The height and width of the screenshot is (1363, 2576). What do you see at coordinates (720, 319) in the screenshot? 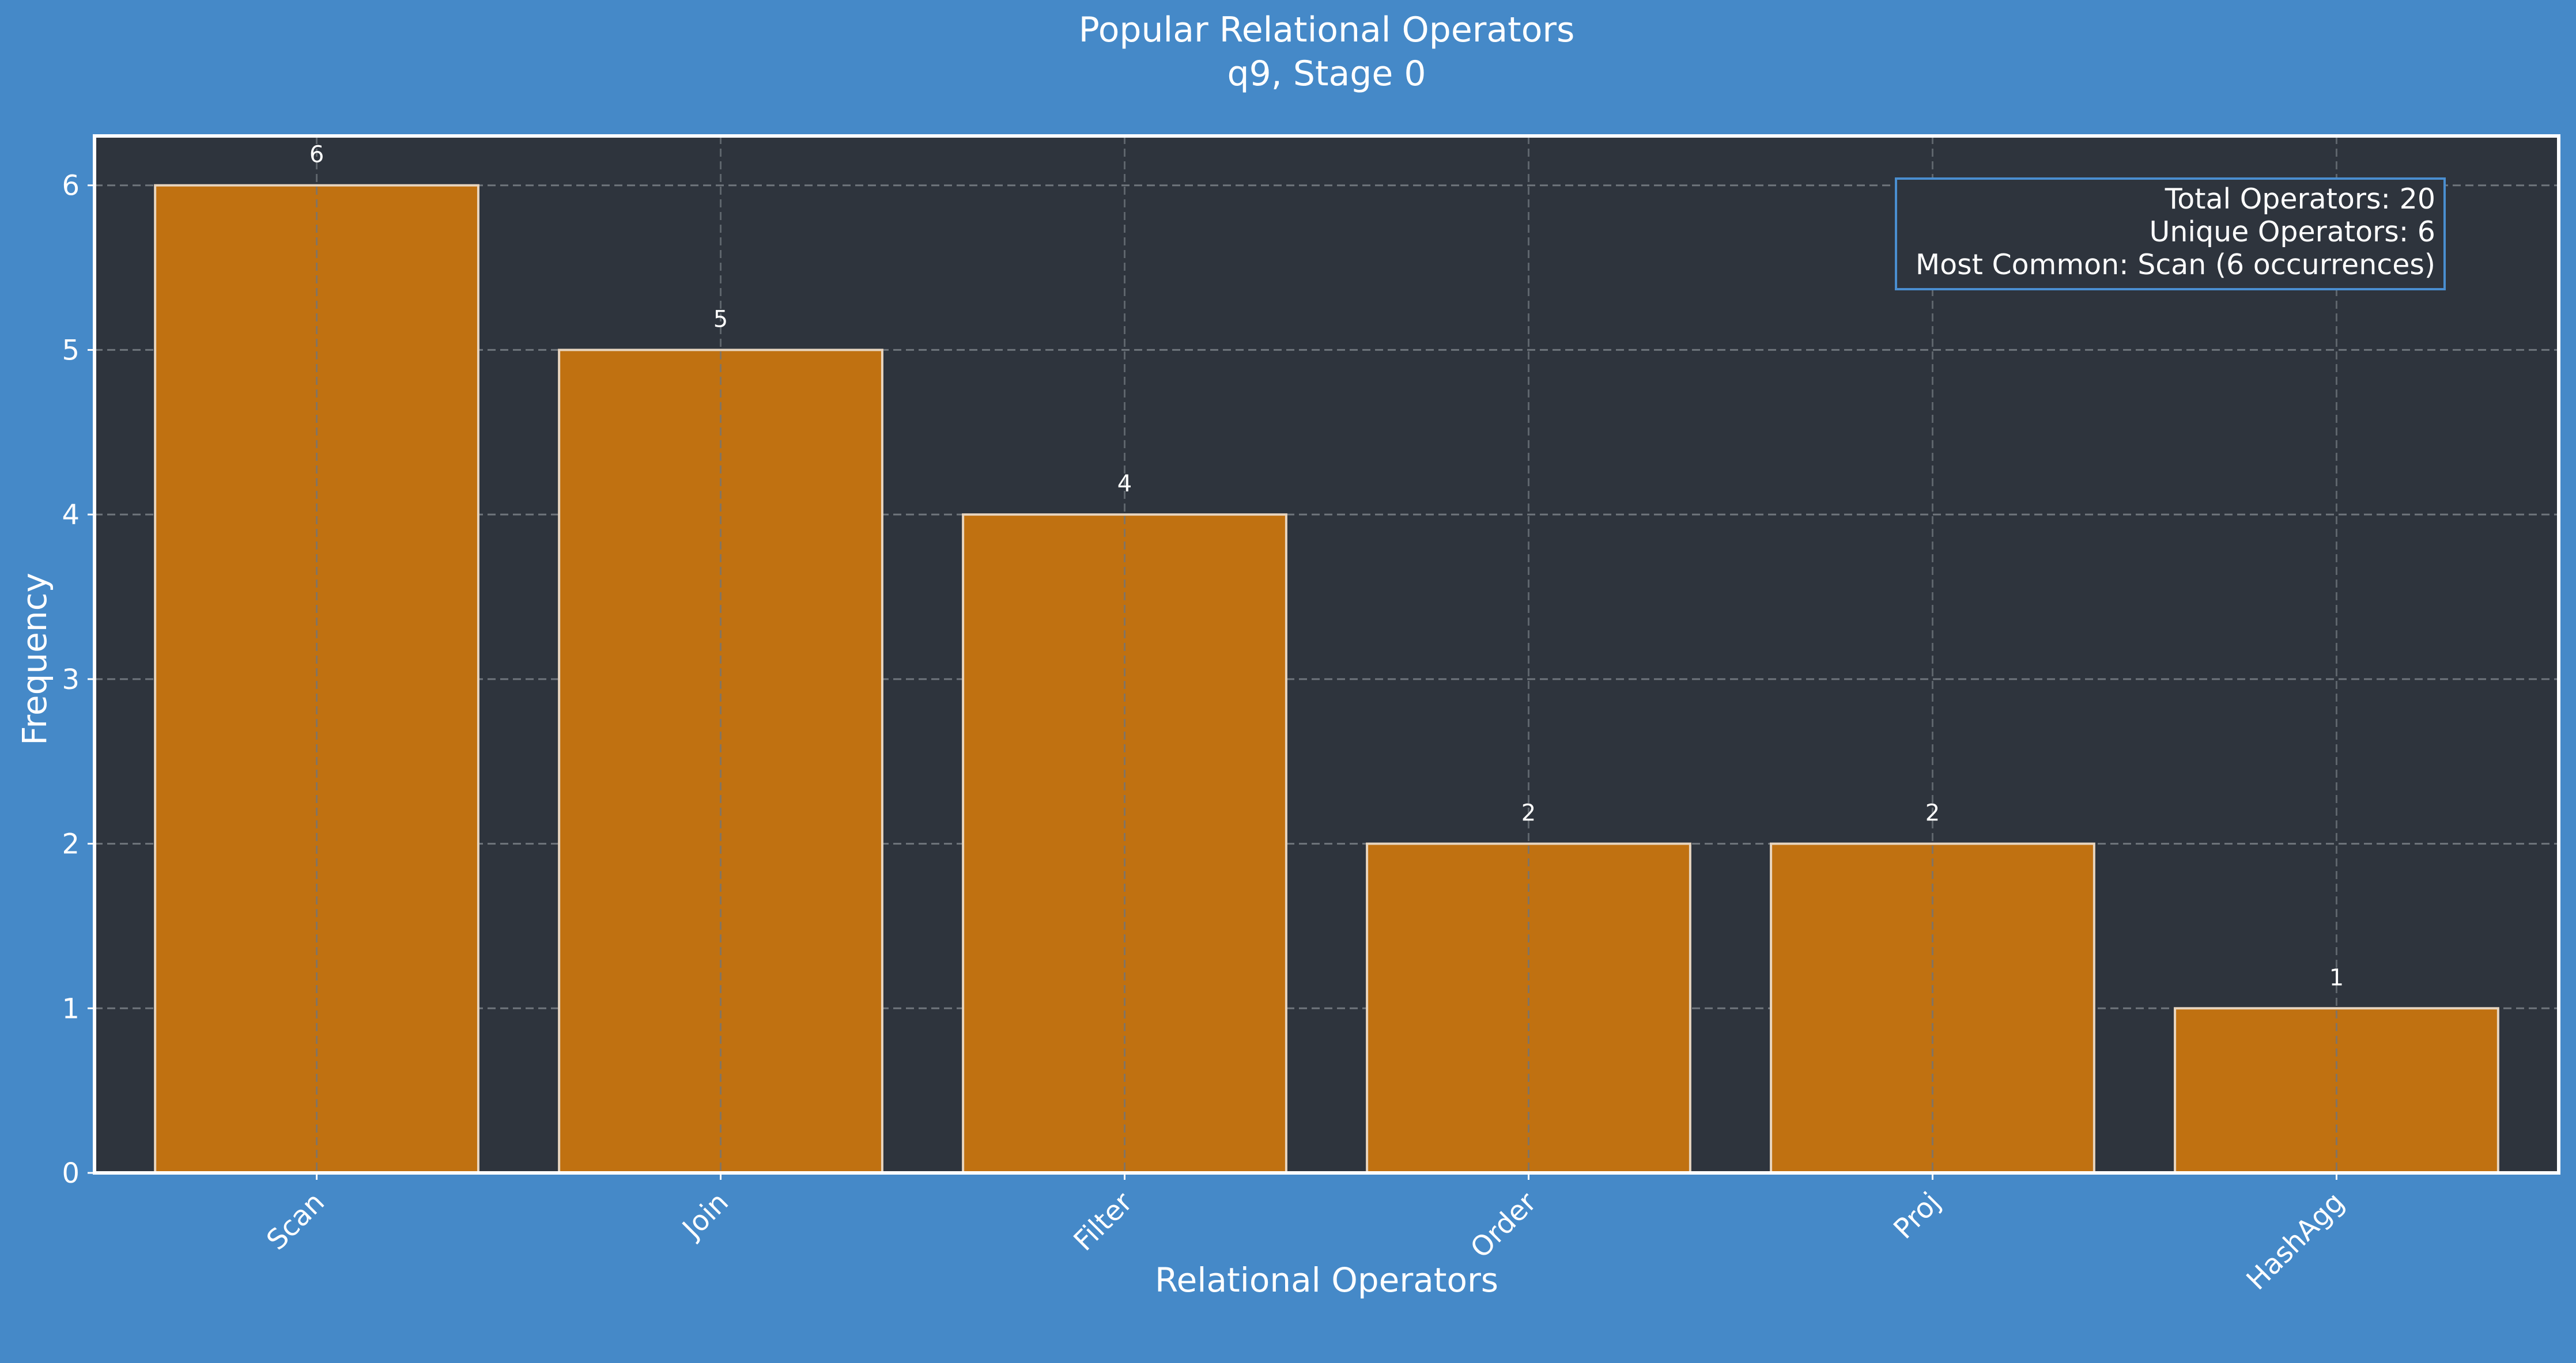
I see `data-label-join: 5` at bounding box center [720, 319].